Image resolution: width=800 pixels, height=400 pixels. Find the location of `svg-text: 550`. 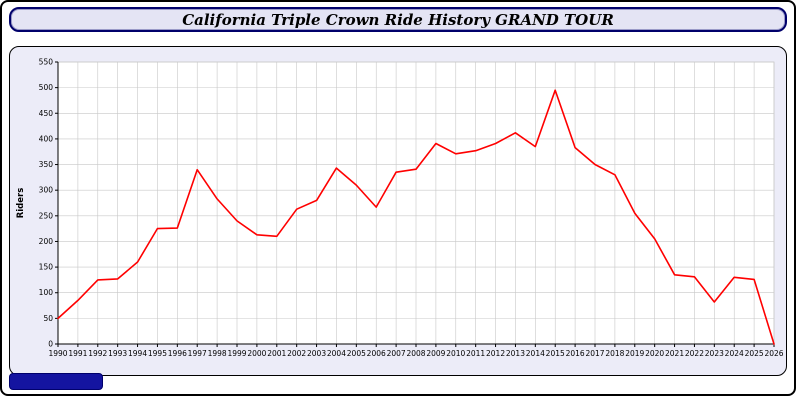

svg-text: 550 is located at coordinates (46, 62).